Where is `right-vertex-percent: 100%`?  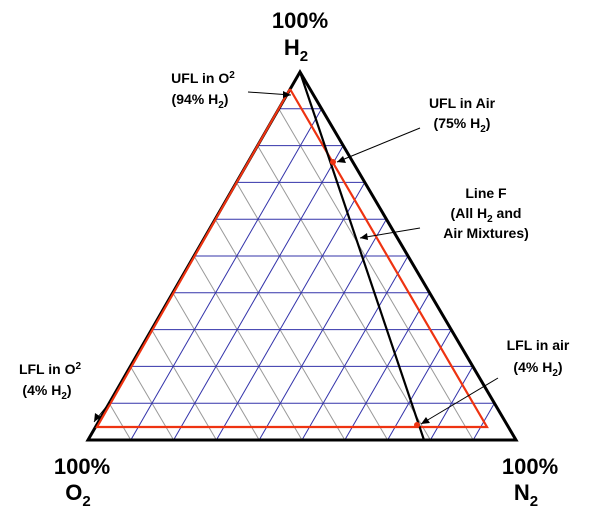
right-vertex-percent: 100% is located at coordinates (530, 466).